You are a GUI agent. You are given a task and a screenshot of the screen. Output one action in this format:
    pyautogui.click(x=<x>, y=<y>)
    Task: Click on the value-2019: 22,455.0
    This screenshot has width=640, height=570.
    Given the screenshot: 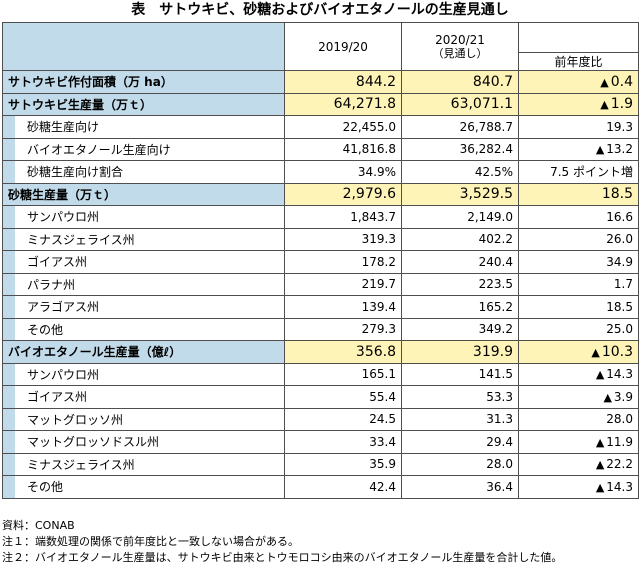 What is the action you would take?
    pyautogui.click(x=343, y=127)
    